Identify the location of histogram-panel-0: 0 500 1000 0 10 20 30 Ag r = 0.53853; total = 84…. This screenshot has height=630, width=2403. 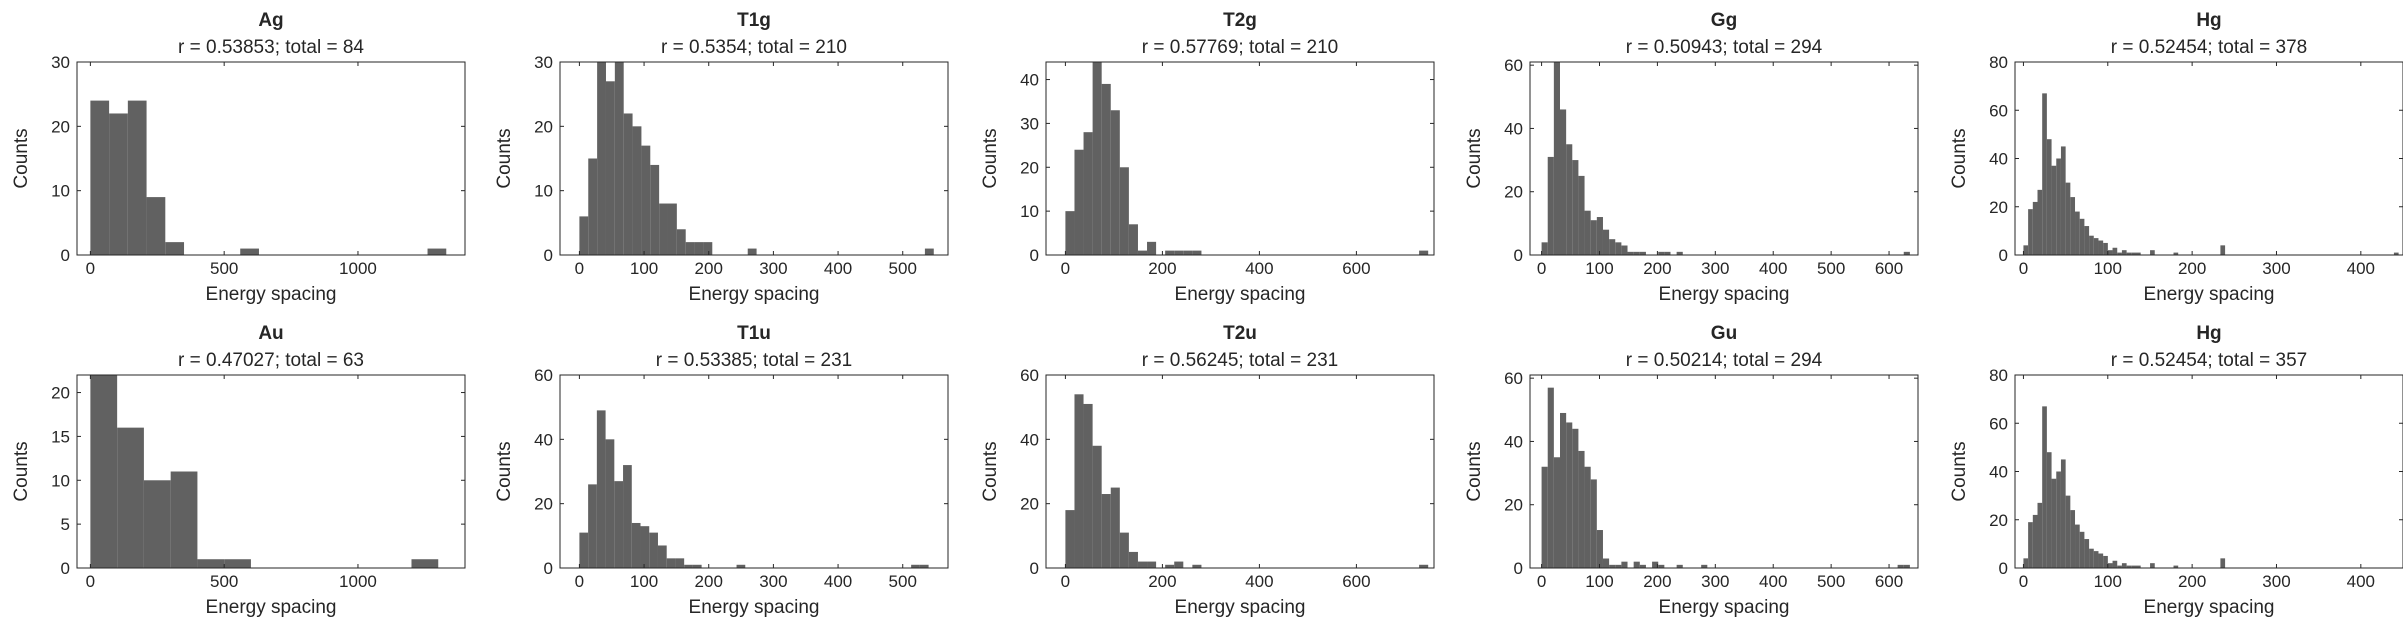
(238, 157).